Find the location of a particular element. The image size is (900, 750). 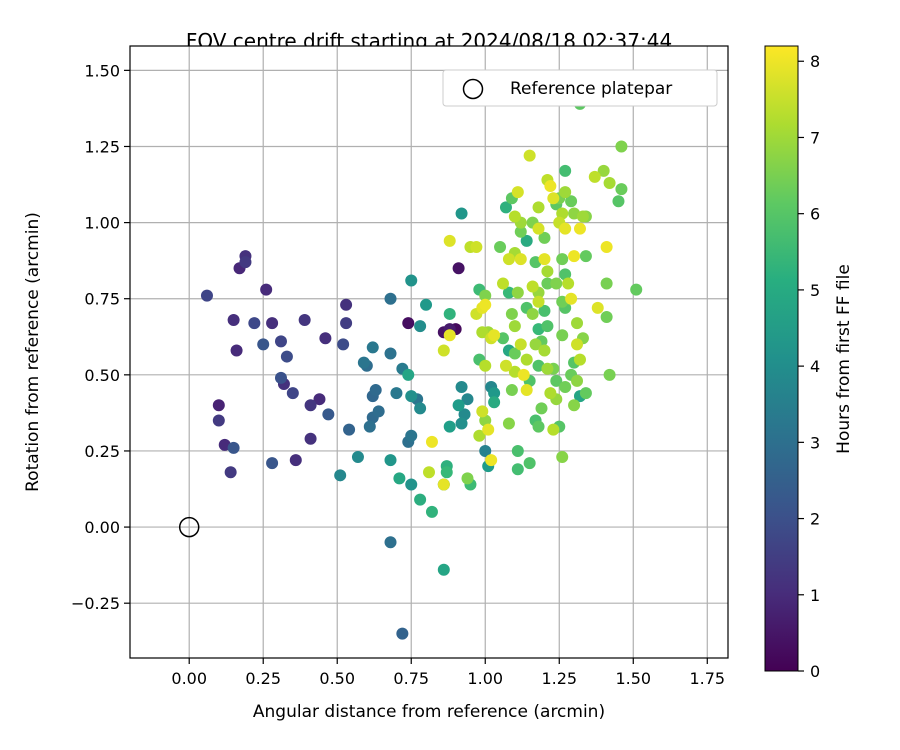

colorbar: 0 1 2 3 4 5 6 7 8 Hours from first FF file is located at coordinates (809, 363).